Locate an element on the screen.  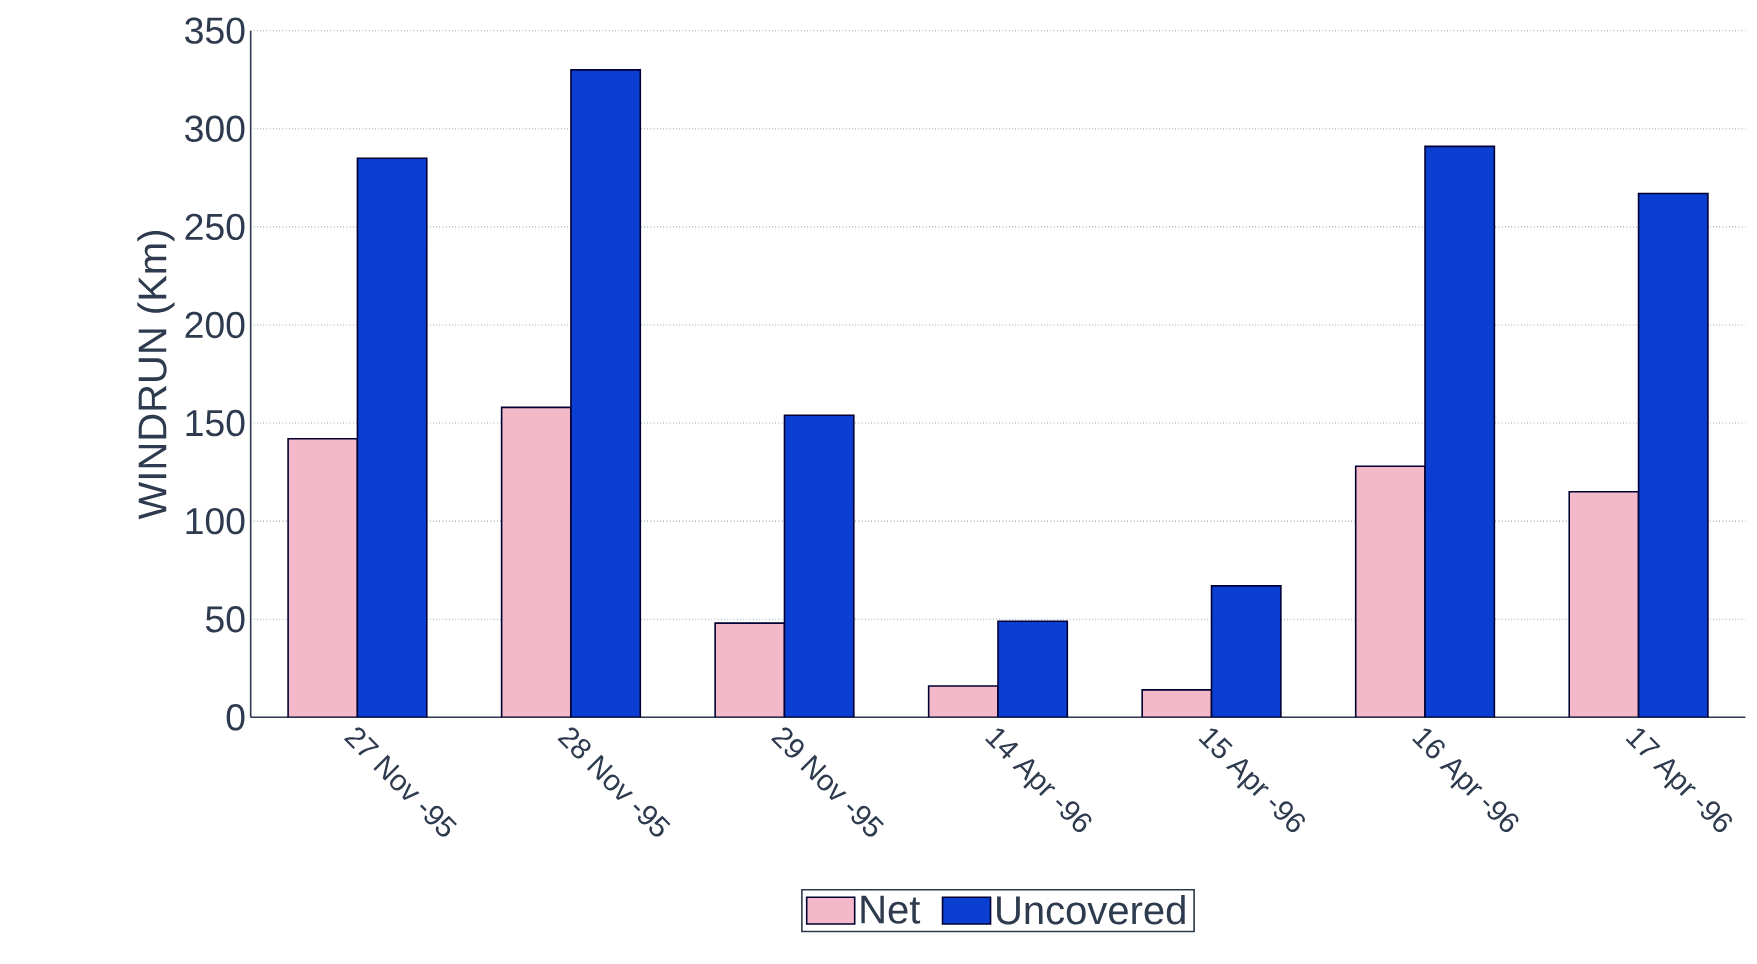
x-tick-label: 27 Nov -95 is located at coordinates (400, 782).